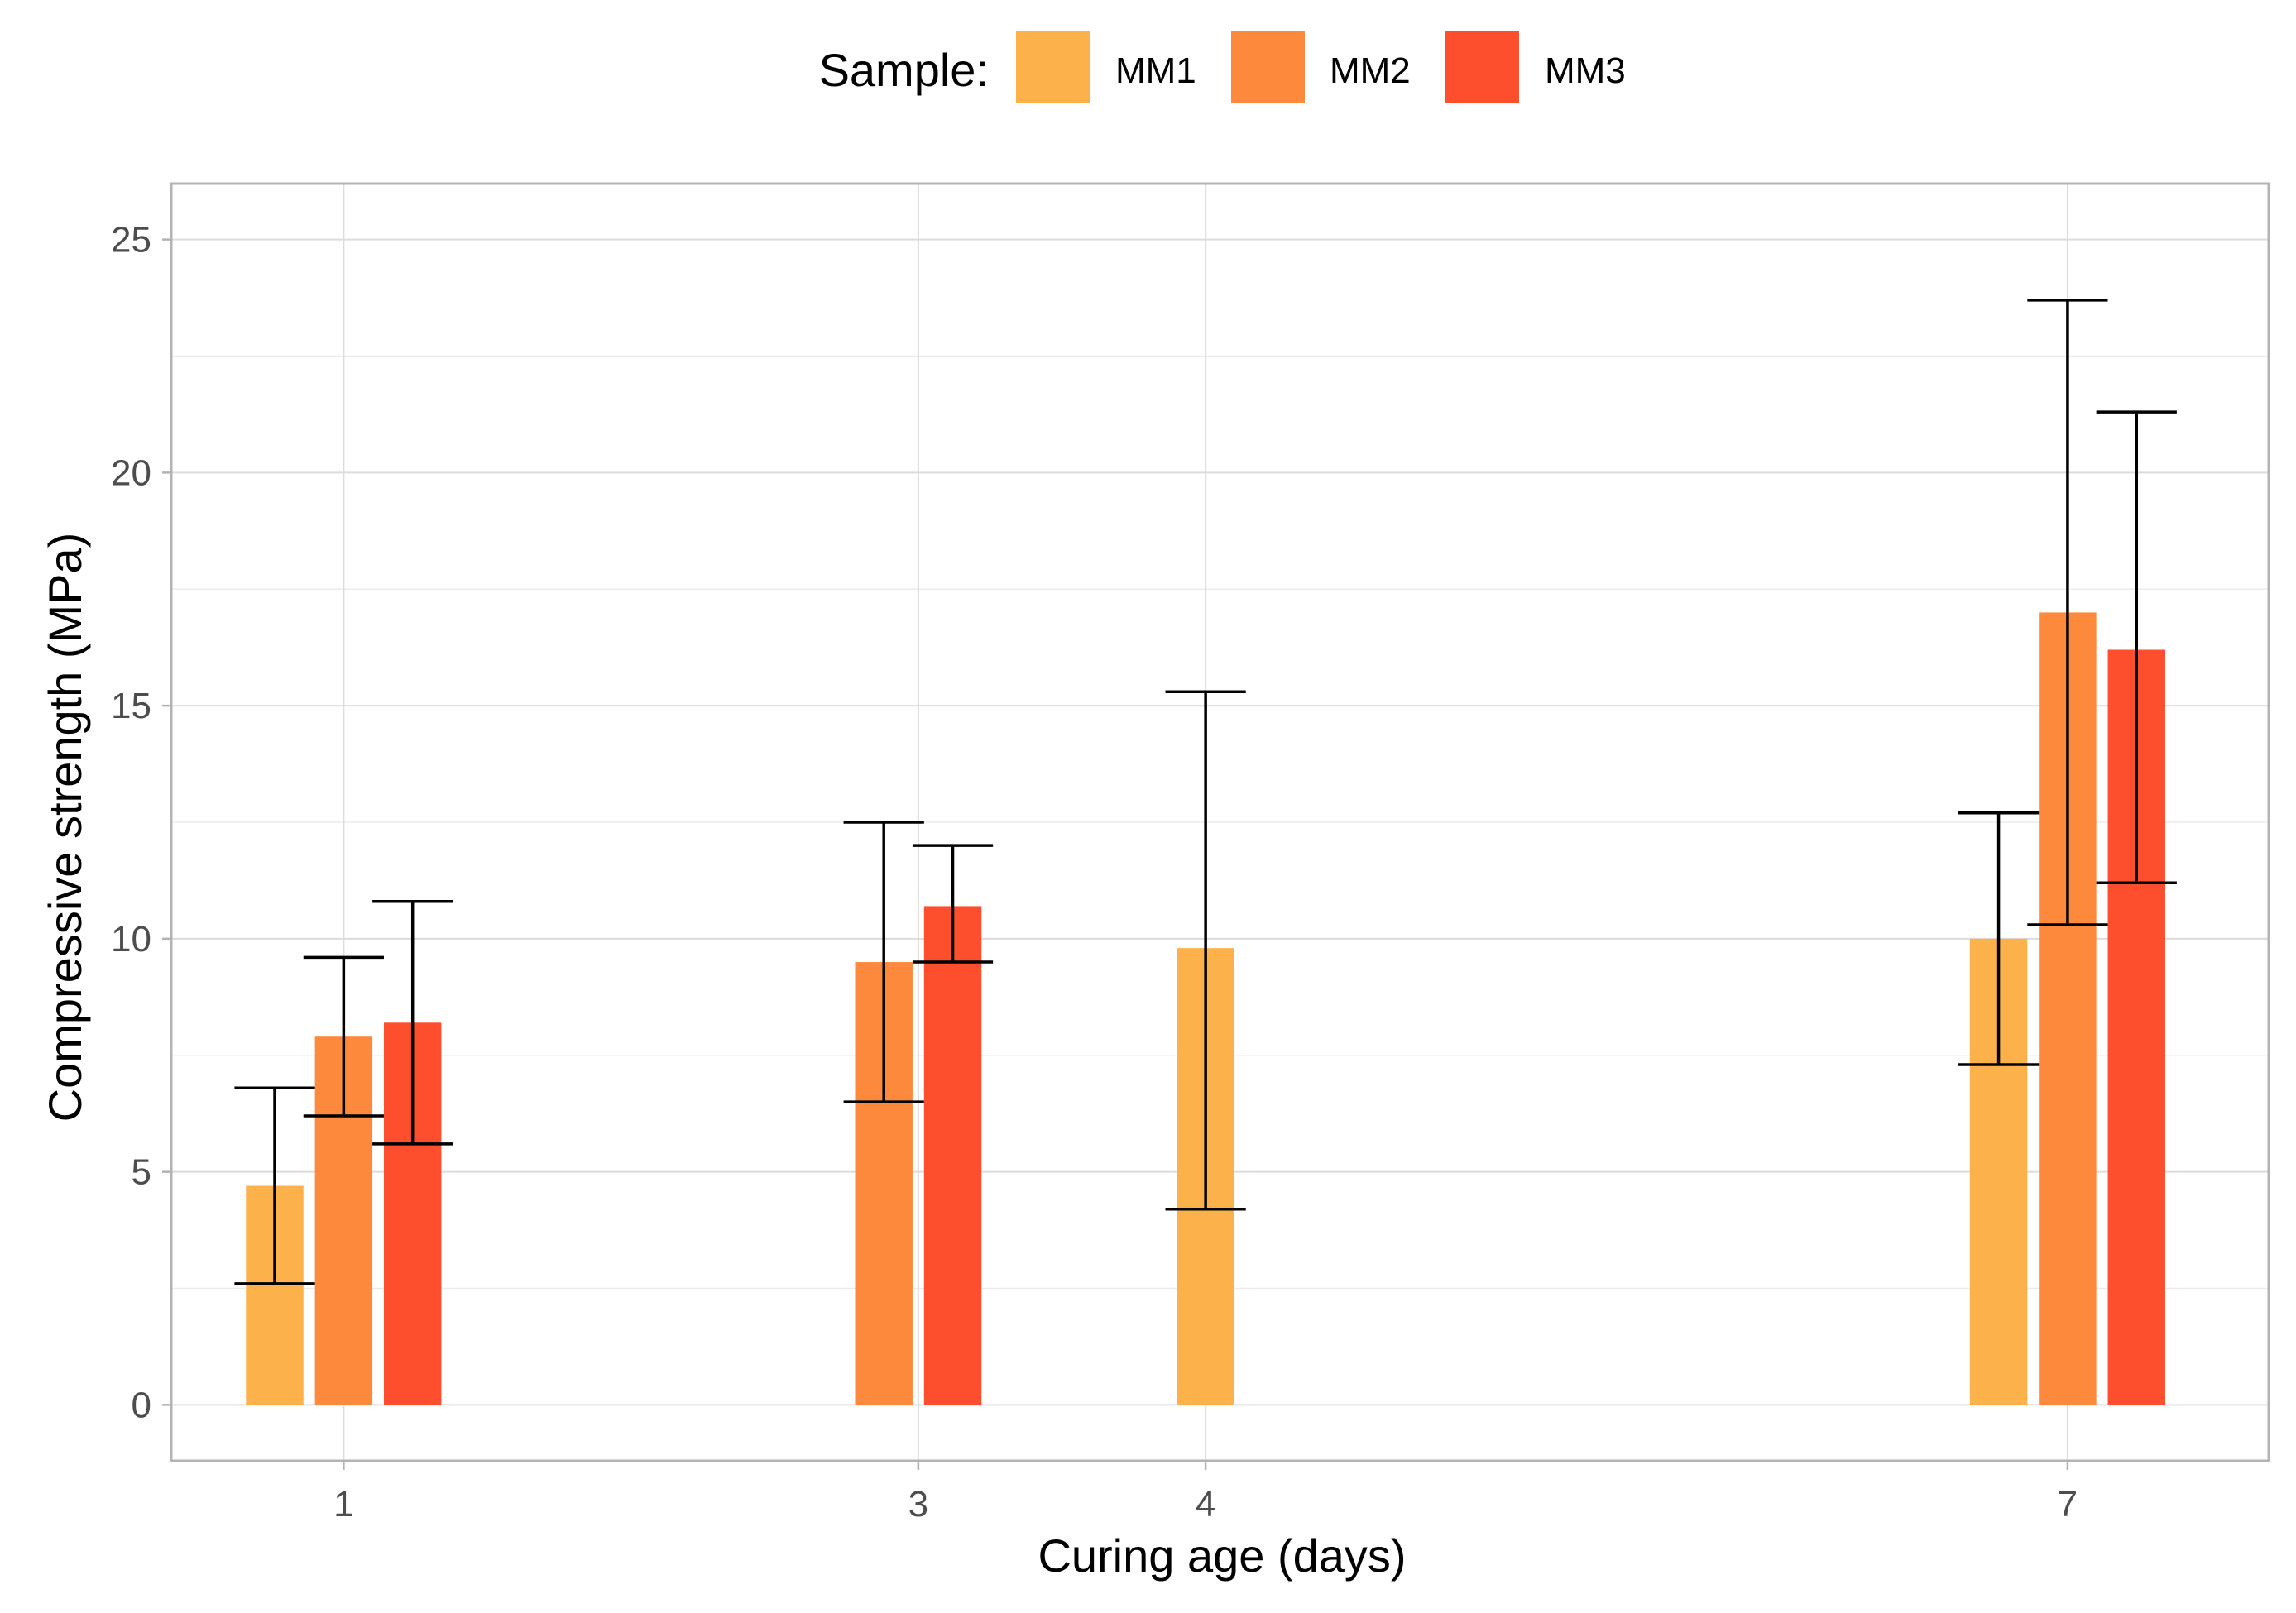 The width and height of the screenshot is (2296, 1613). I want to click on legend-swatch-mm3, so click(1482, 67).